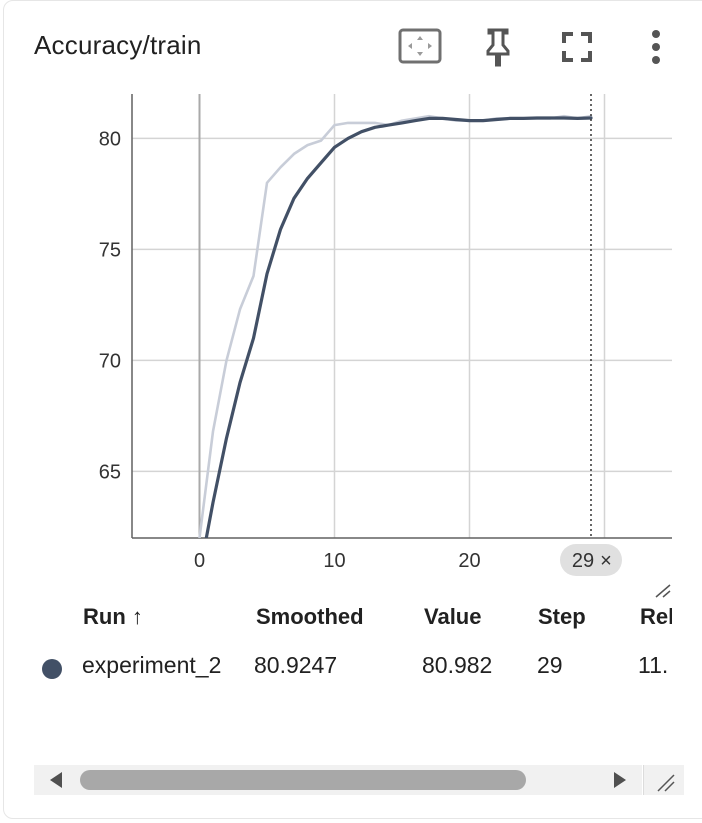 The height and width of the screenshot is (823, 702). What do you see at coordinates (152, 665) in the screenshot?
I see `cell-run: experiment_2` at bounding box center [152, 665].